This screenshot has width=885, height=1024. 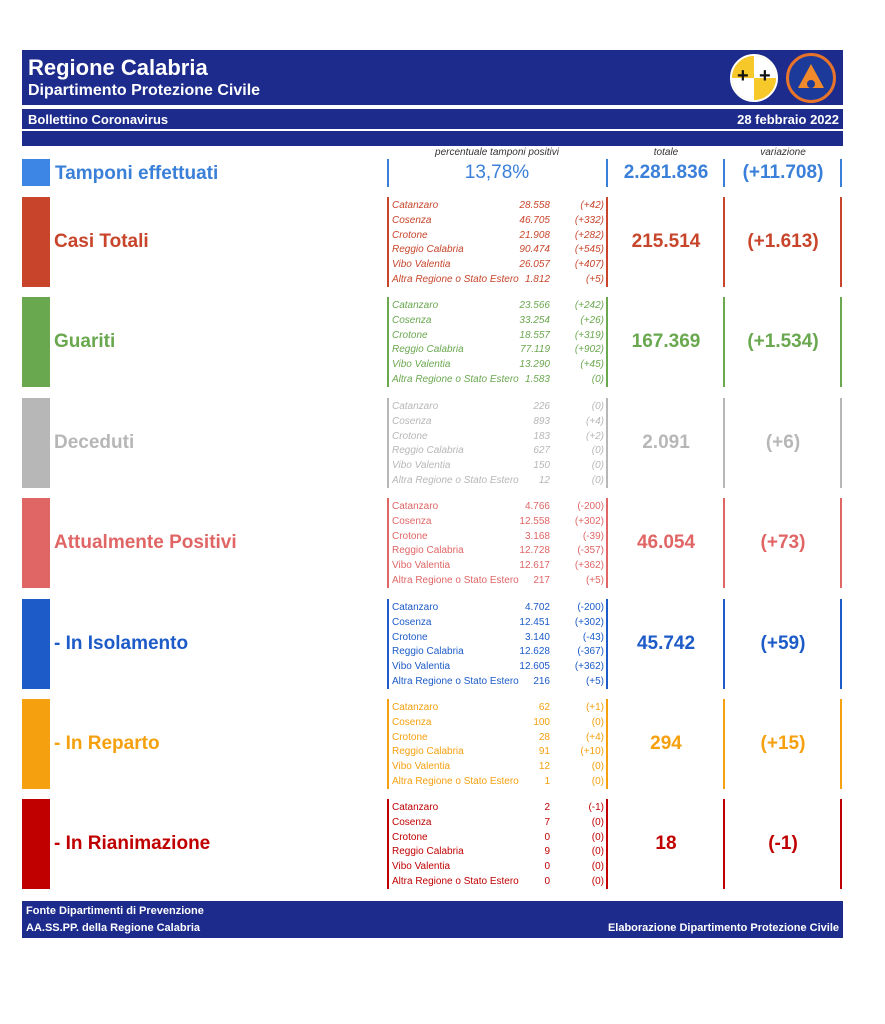 What do you see at coordinates (145, 542) in the screenshot?
I see `category-label: Attualmente Positivi` at bounding box center [145, 542].